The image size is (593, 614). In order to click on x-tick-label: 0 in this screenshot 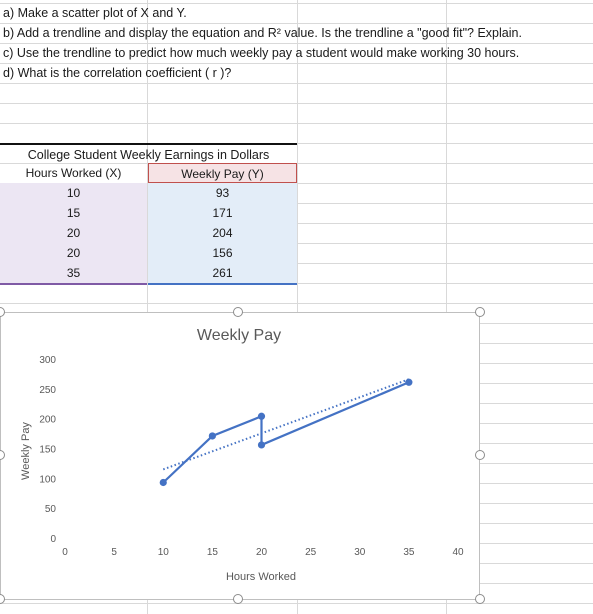, I will do `click(65, 552)`.